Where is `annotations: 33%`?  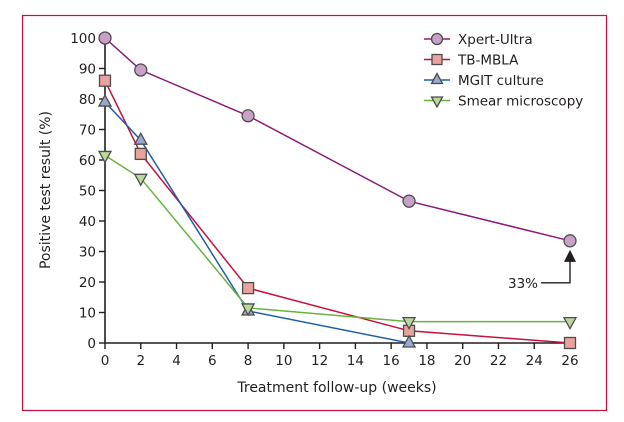
annotations: 33% is located at coordinates (542, 270).